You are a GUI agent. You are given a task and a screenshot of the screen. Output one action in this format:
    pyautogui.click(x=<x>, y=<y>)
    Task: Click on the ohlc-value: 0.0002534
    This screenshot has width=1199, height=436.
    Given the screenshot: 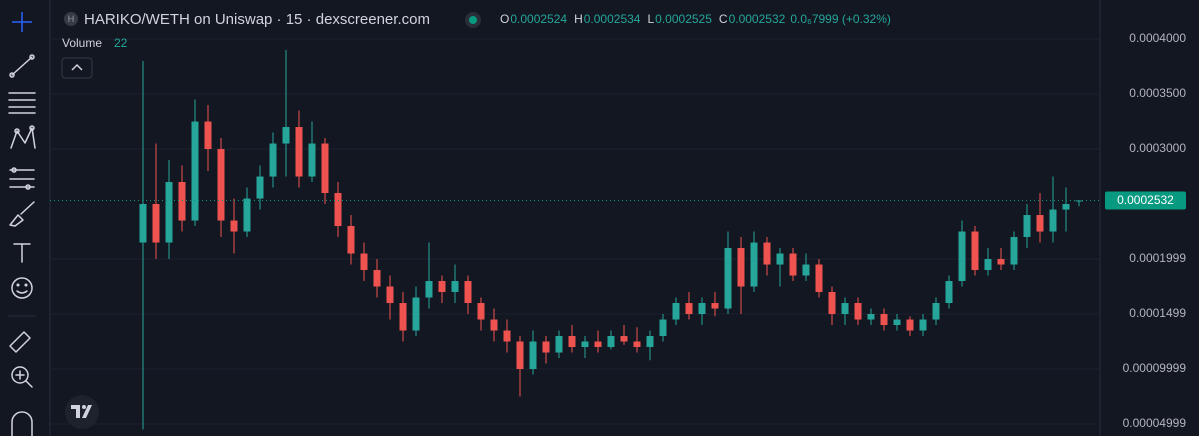 What is the action you would take?
    pyautogui.click(x=612, y=19)
    